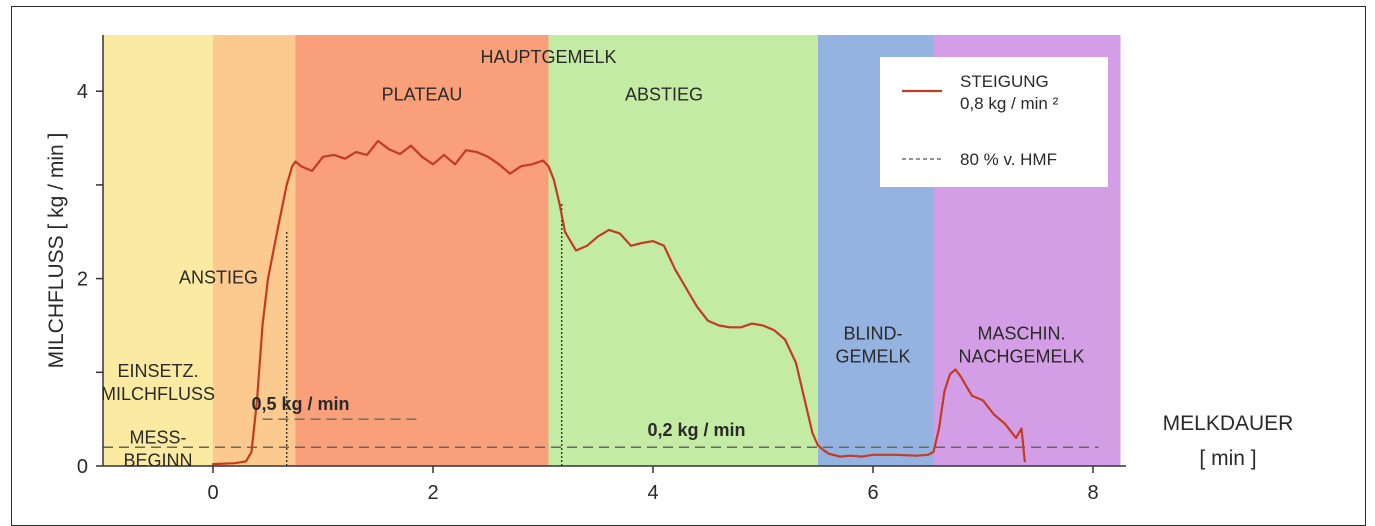 Image resolution: width=1375 pixels, height=526 pixels. What do you see at coordinates (82, 92) in the screenshot?
I see `y-tick-label: 4` at bounding box center [82, 92].